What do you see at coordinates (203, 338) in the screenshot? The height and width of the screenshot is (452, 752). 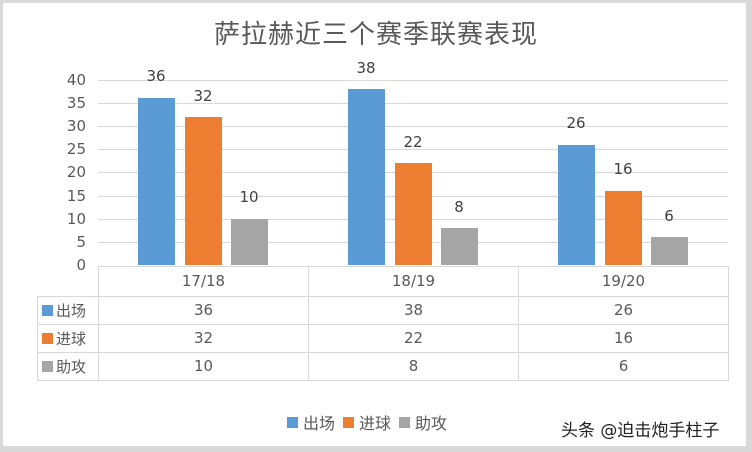 I see `table-cell: 32` at bounding box center [203, 338].